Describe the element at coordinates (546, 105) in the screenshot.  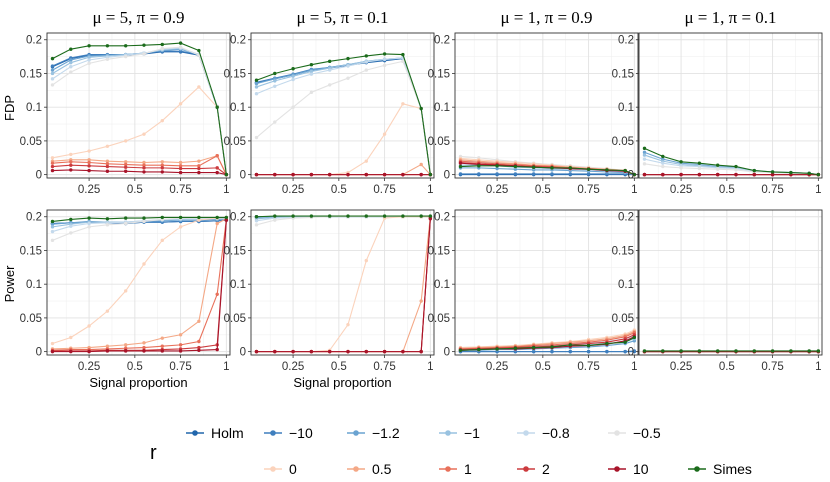
I see `panel-background` at that location.